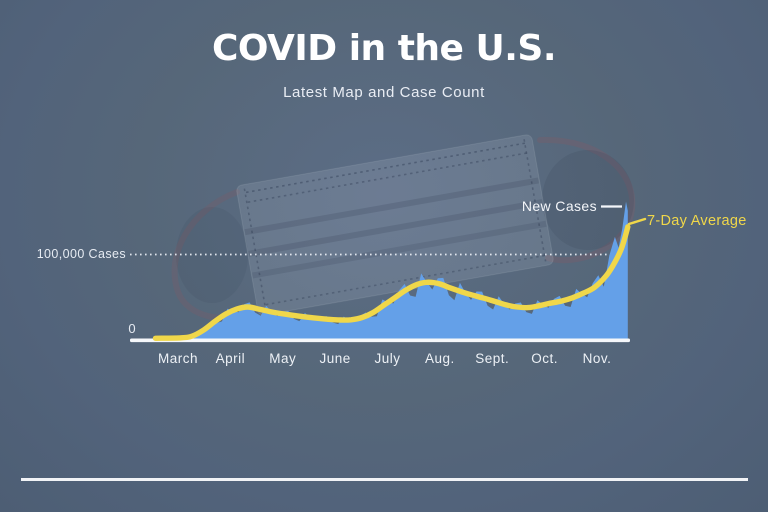 This screenshot has height=512, width=768. I want to click on mask-right-earloop-illustration, so click(586, 200).